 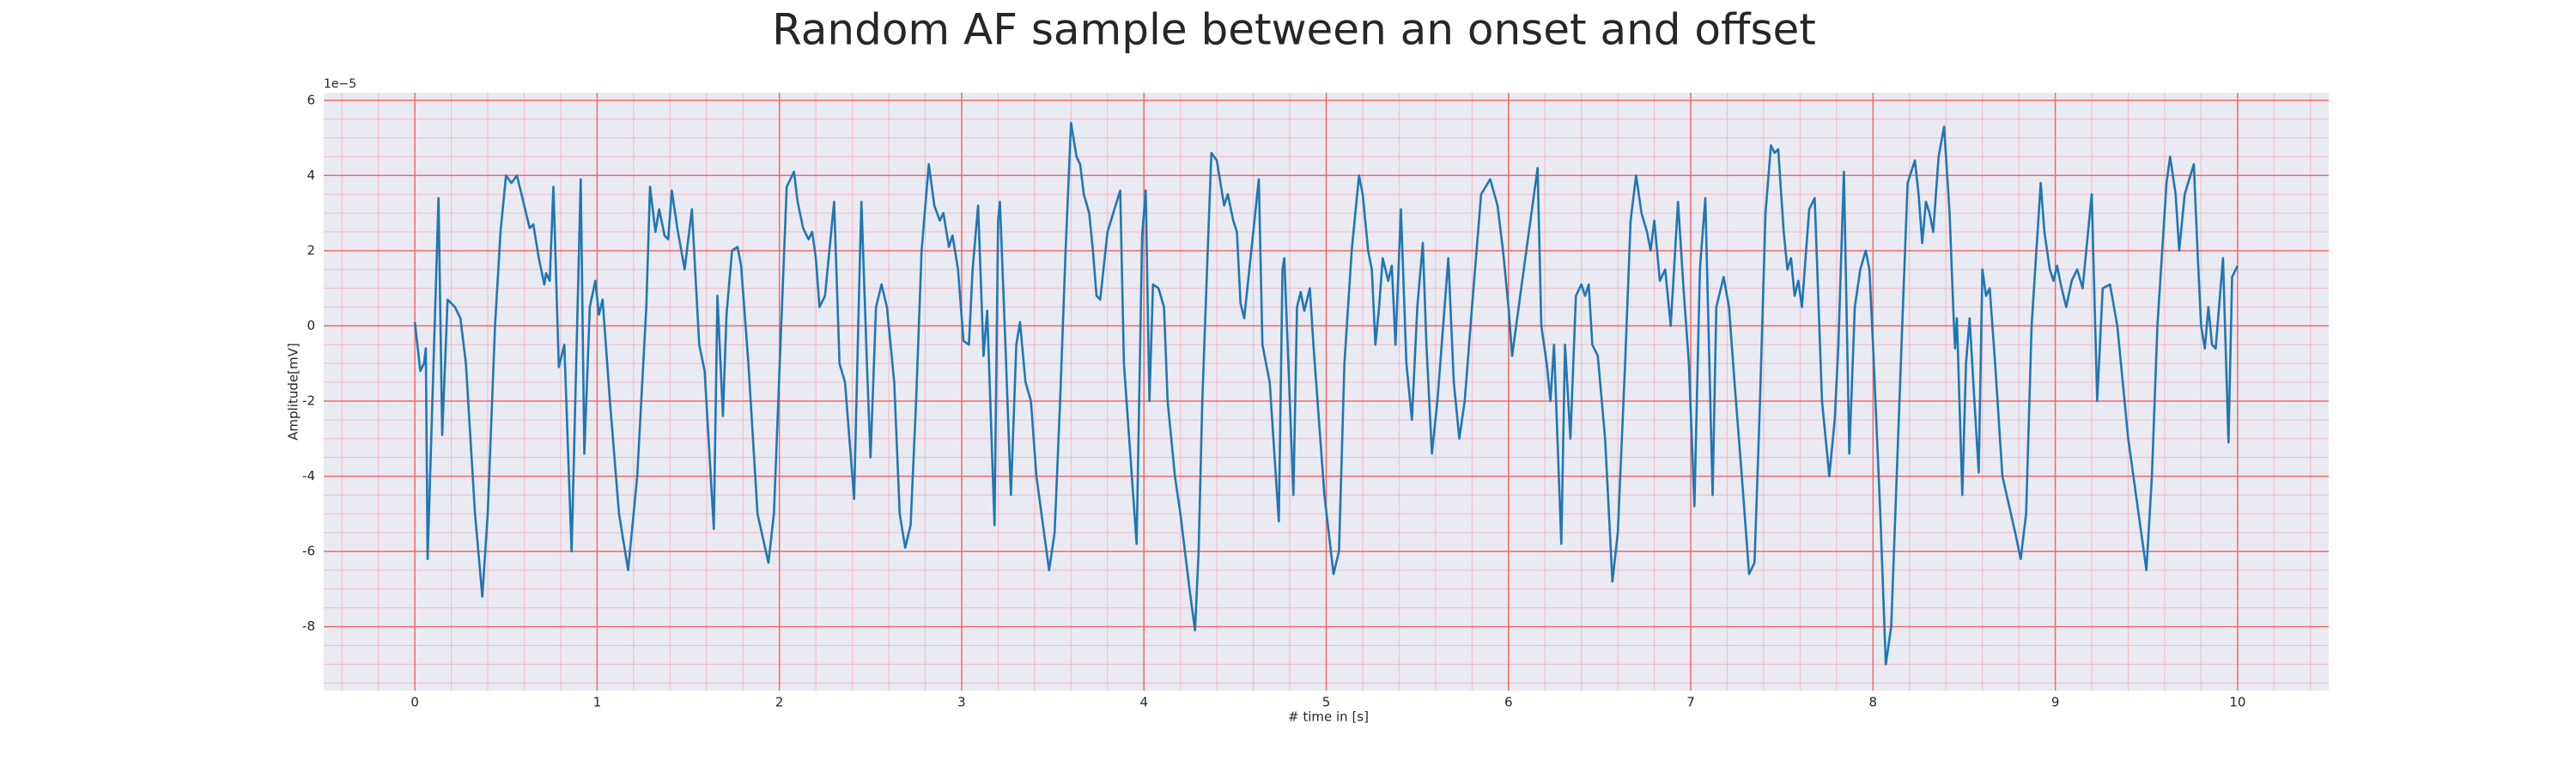 What do you see at coordinates (308, 551) in the screenshot?
I see `y-tick-label: -6` at bounding box center [308, 551].